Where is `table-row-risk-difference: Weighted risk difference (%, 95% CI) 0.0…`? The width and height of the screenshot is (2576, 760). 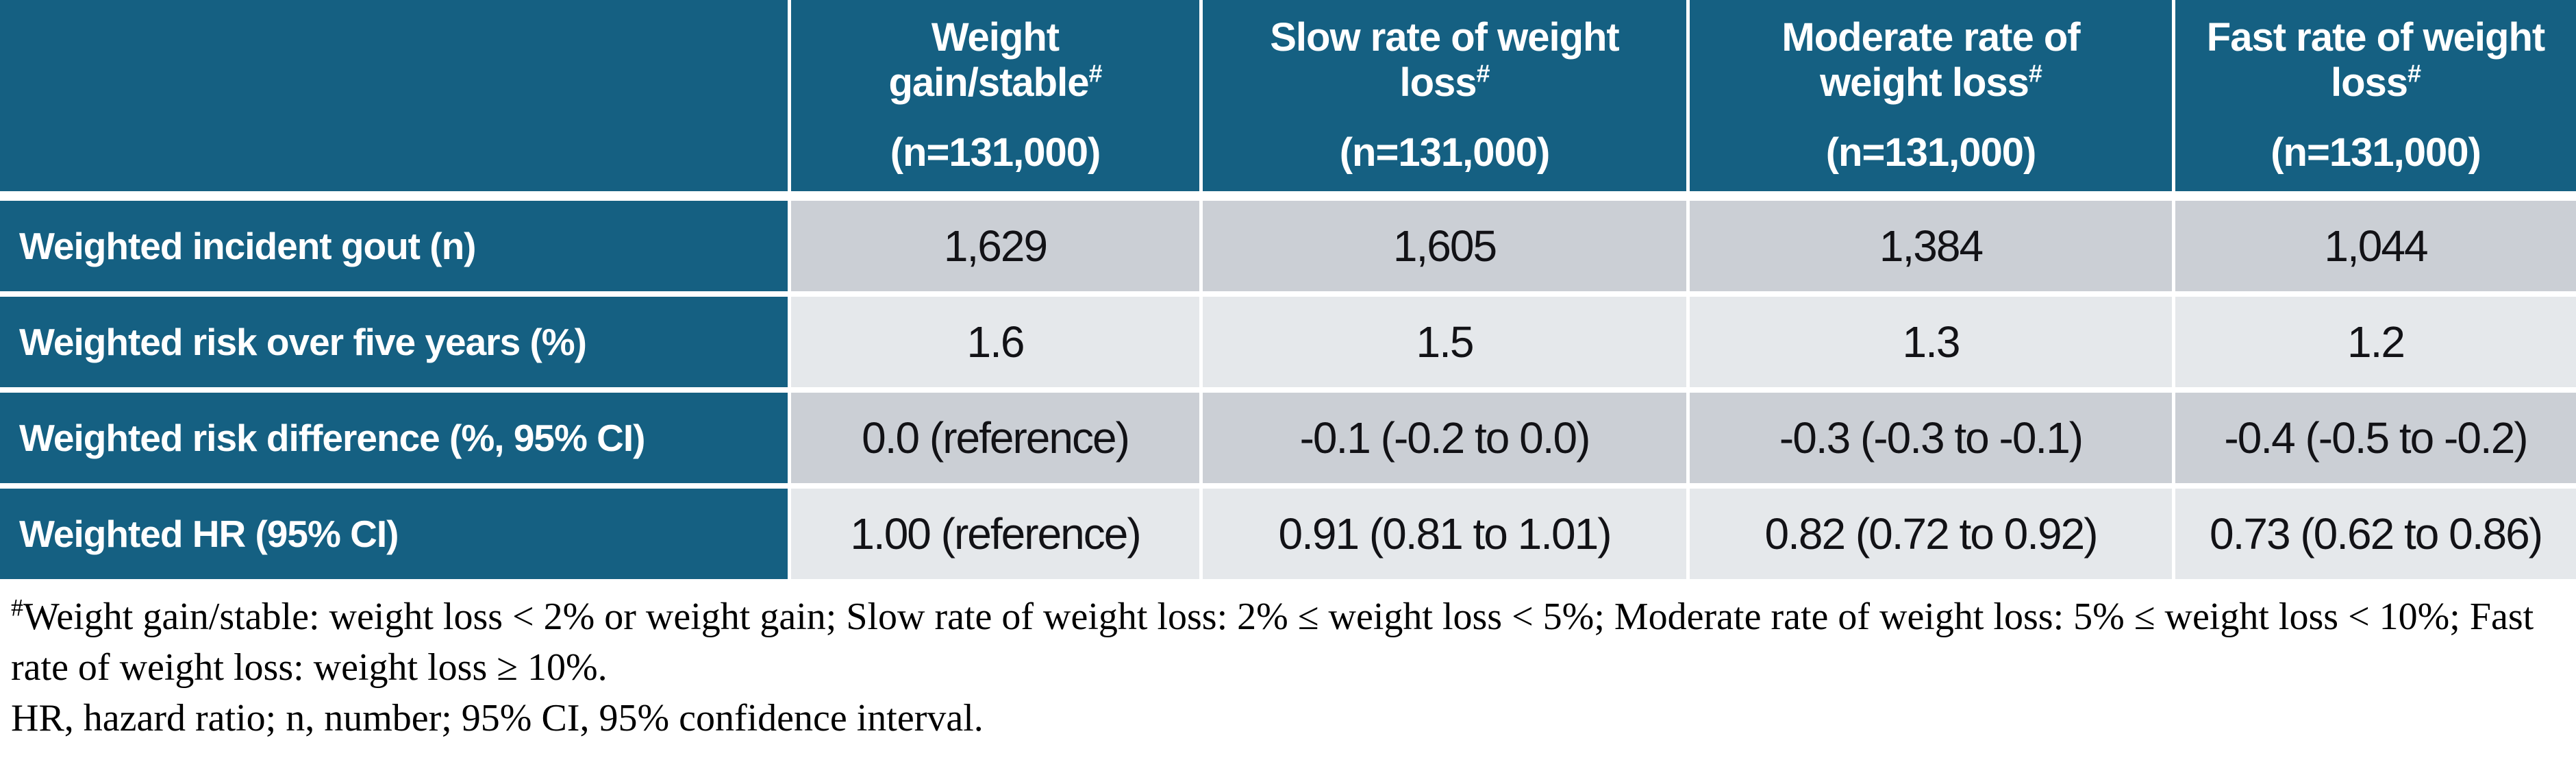
table-row-risk-difference: Weighted risk difference (%, 95% CI) 0.0… is located at coordinates (1288, 438).